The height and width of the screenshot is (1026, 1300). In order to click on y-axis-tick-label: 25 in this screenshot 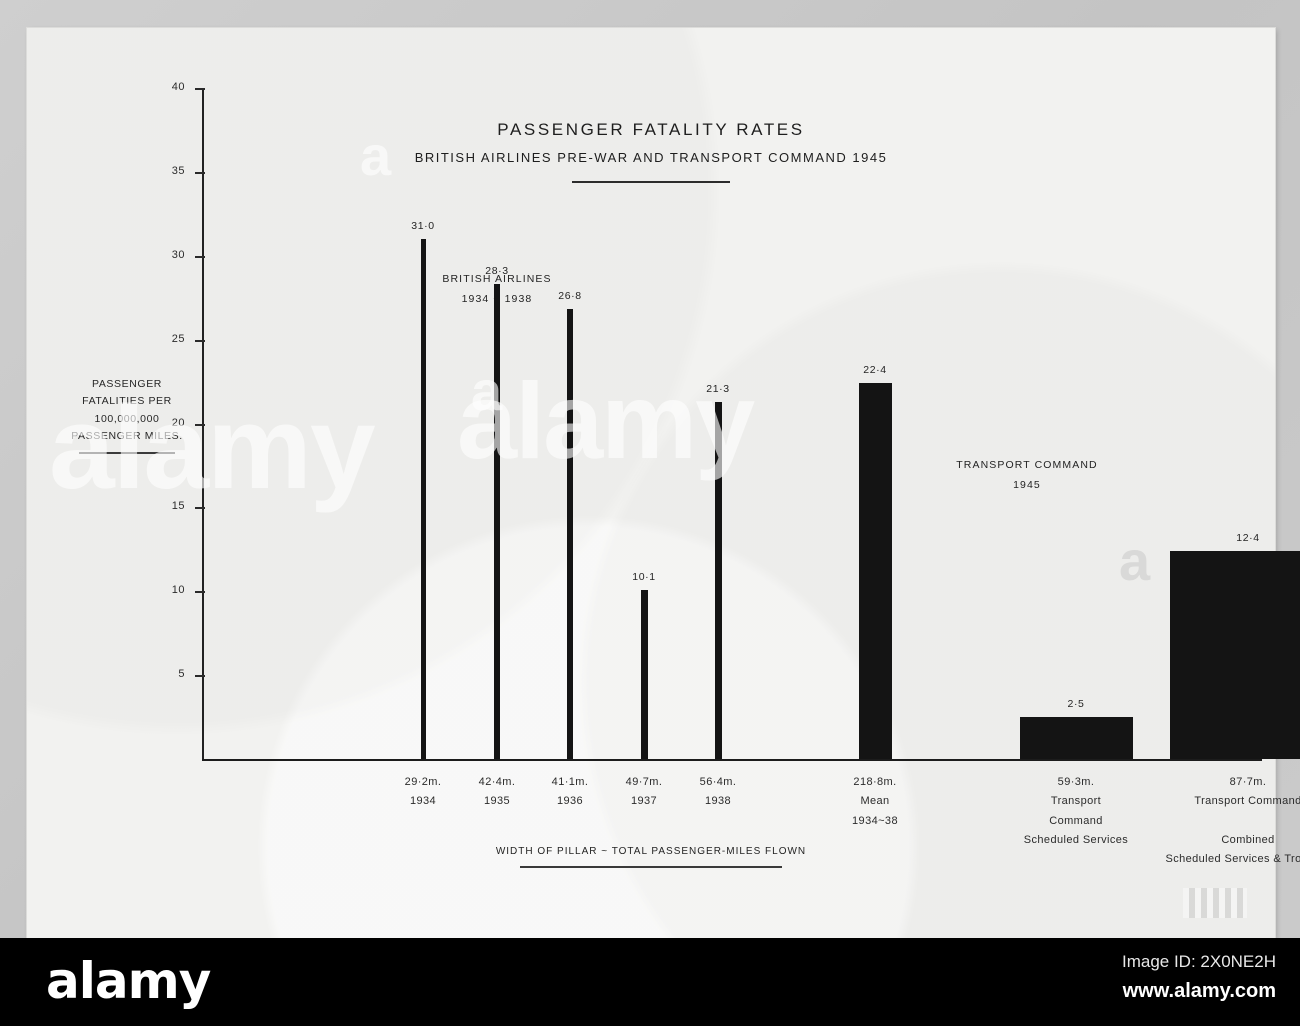, I will do `click(178, 338)`.